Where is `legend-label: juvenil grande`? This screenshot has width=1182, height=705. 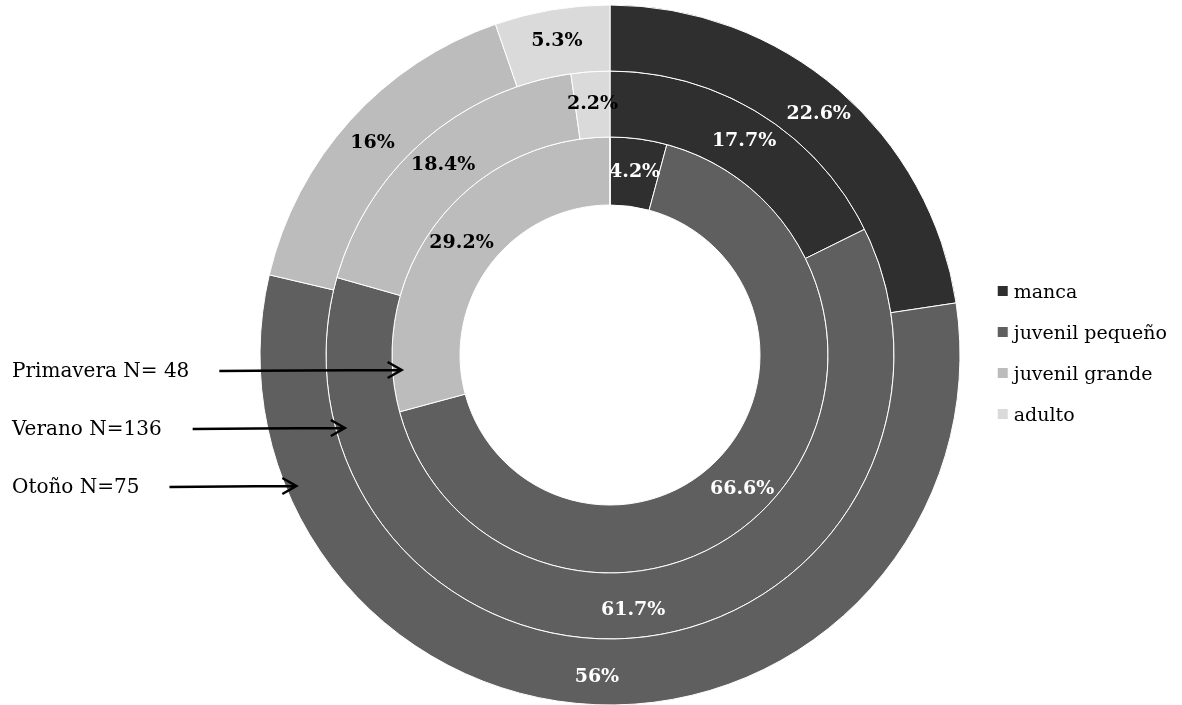
legend-label: juvenil grande is located at coordinates (1082, 373).